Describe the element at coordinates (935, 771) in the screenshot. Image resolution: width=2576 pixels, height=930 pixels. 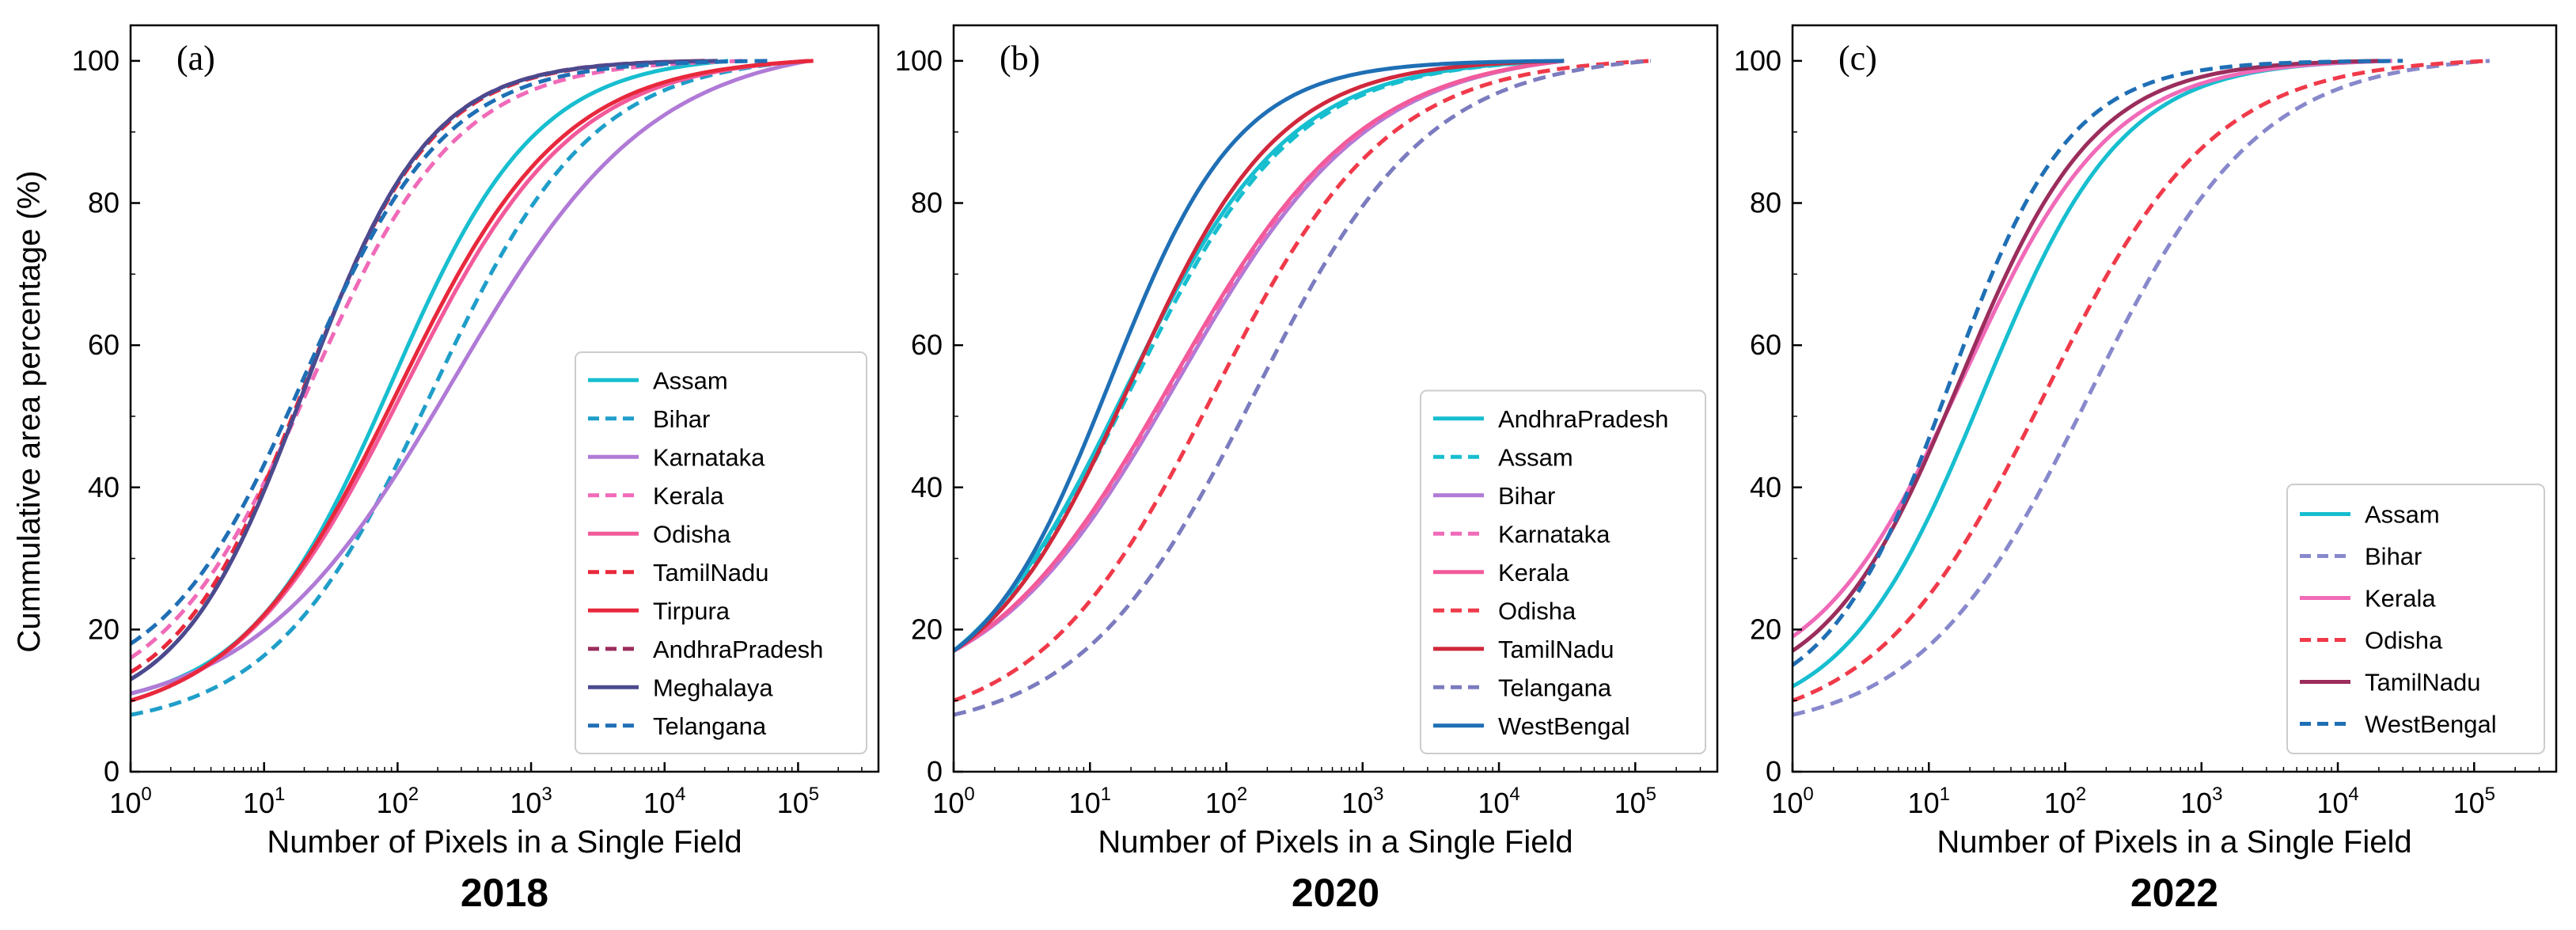
I see `panel-b-ytick-label: 0` at that location.